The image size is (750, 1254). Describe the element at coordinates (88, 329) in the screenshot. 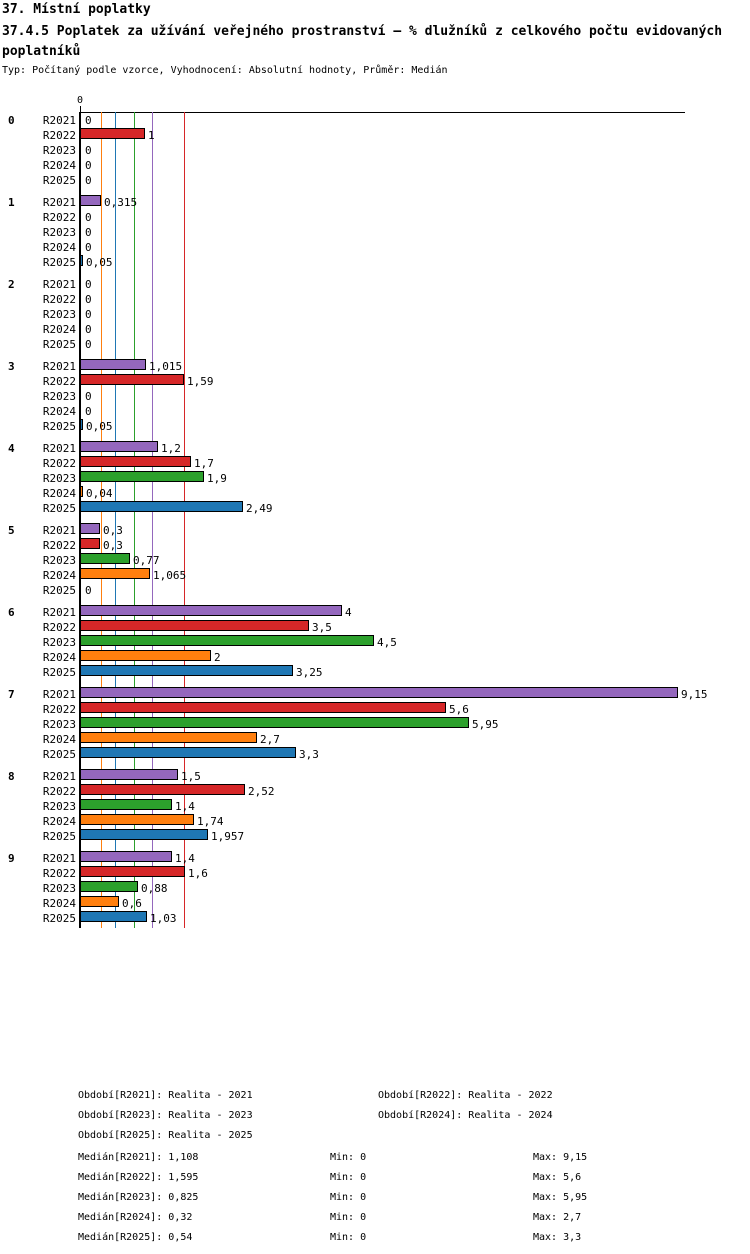

I see `bar-value-2-r2024: 0` at that location.